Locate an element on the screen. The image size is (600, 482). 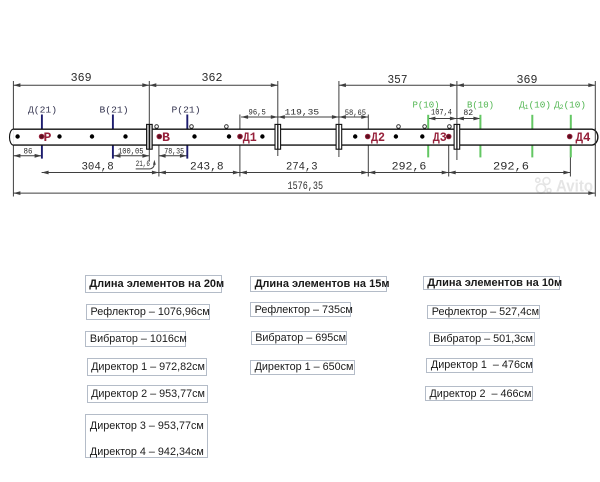
svg-text: Р(10) is located at coordinates (426, 105).